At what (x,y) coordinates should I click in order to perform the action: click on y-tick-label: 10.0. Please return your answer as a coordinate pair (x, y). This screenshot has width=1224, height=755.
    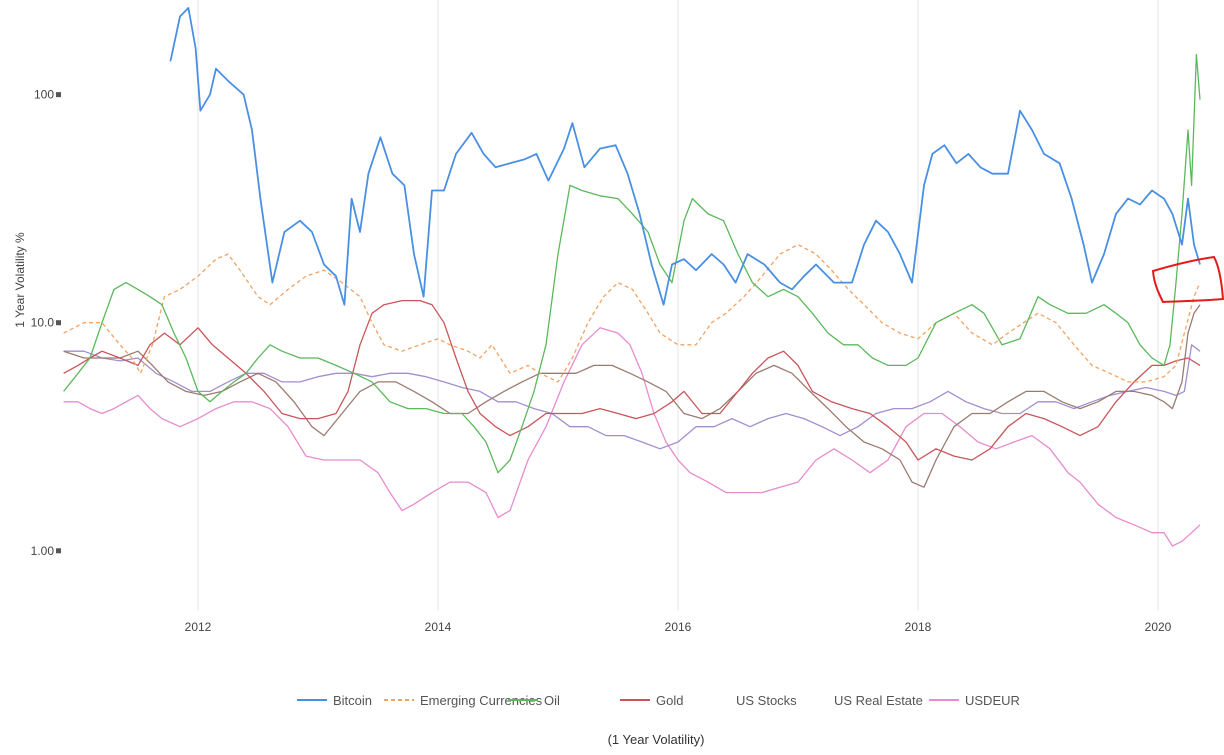
    Looking at the image, I should click on (43, 323).